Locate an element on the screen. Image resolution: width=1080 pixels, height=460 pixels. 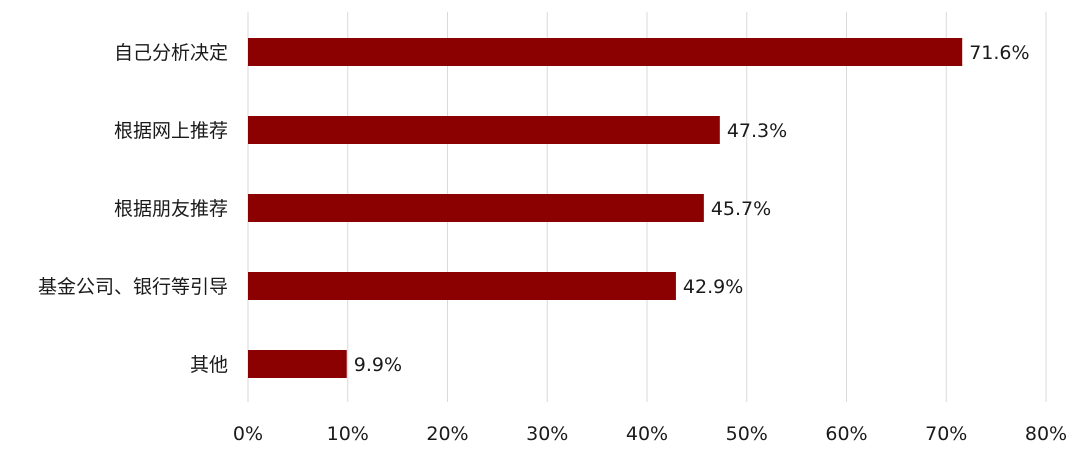
category-label: 基金公司、银行等引导 is located at coordinates (133, 287).